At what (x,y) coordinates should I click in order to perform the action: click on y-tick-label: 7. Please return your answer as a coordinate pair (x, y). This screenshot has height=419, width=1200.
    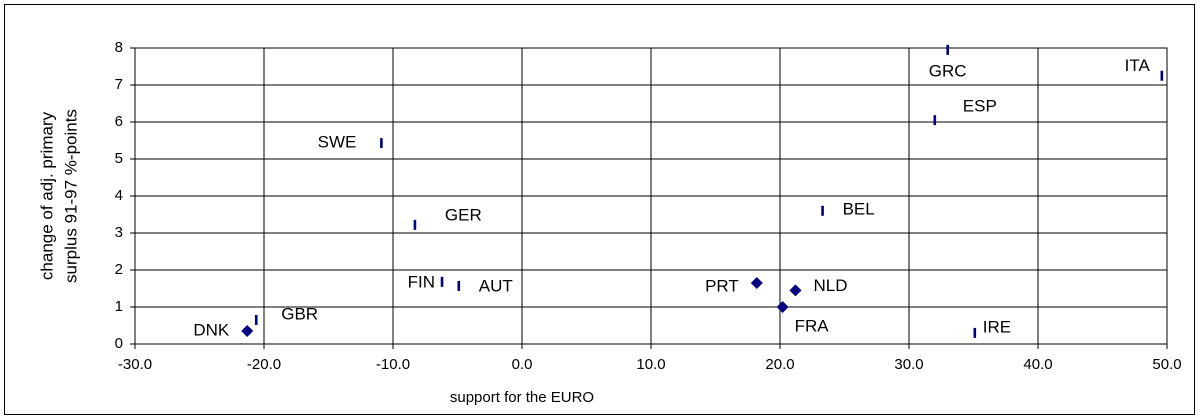
    Looking at the image, I should click on (119, 84).